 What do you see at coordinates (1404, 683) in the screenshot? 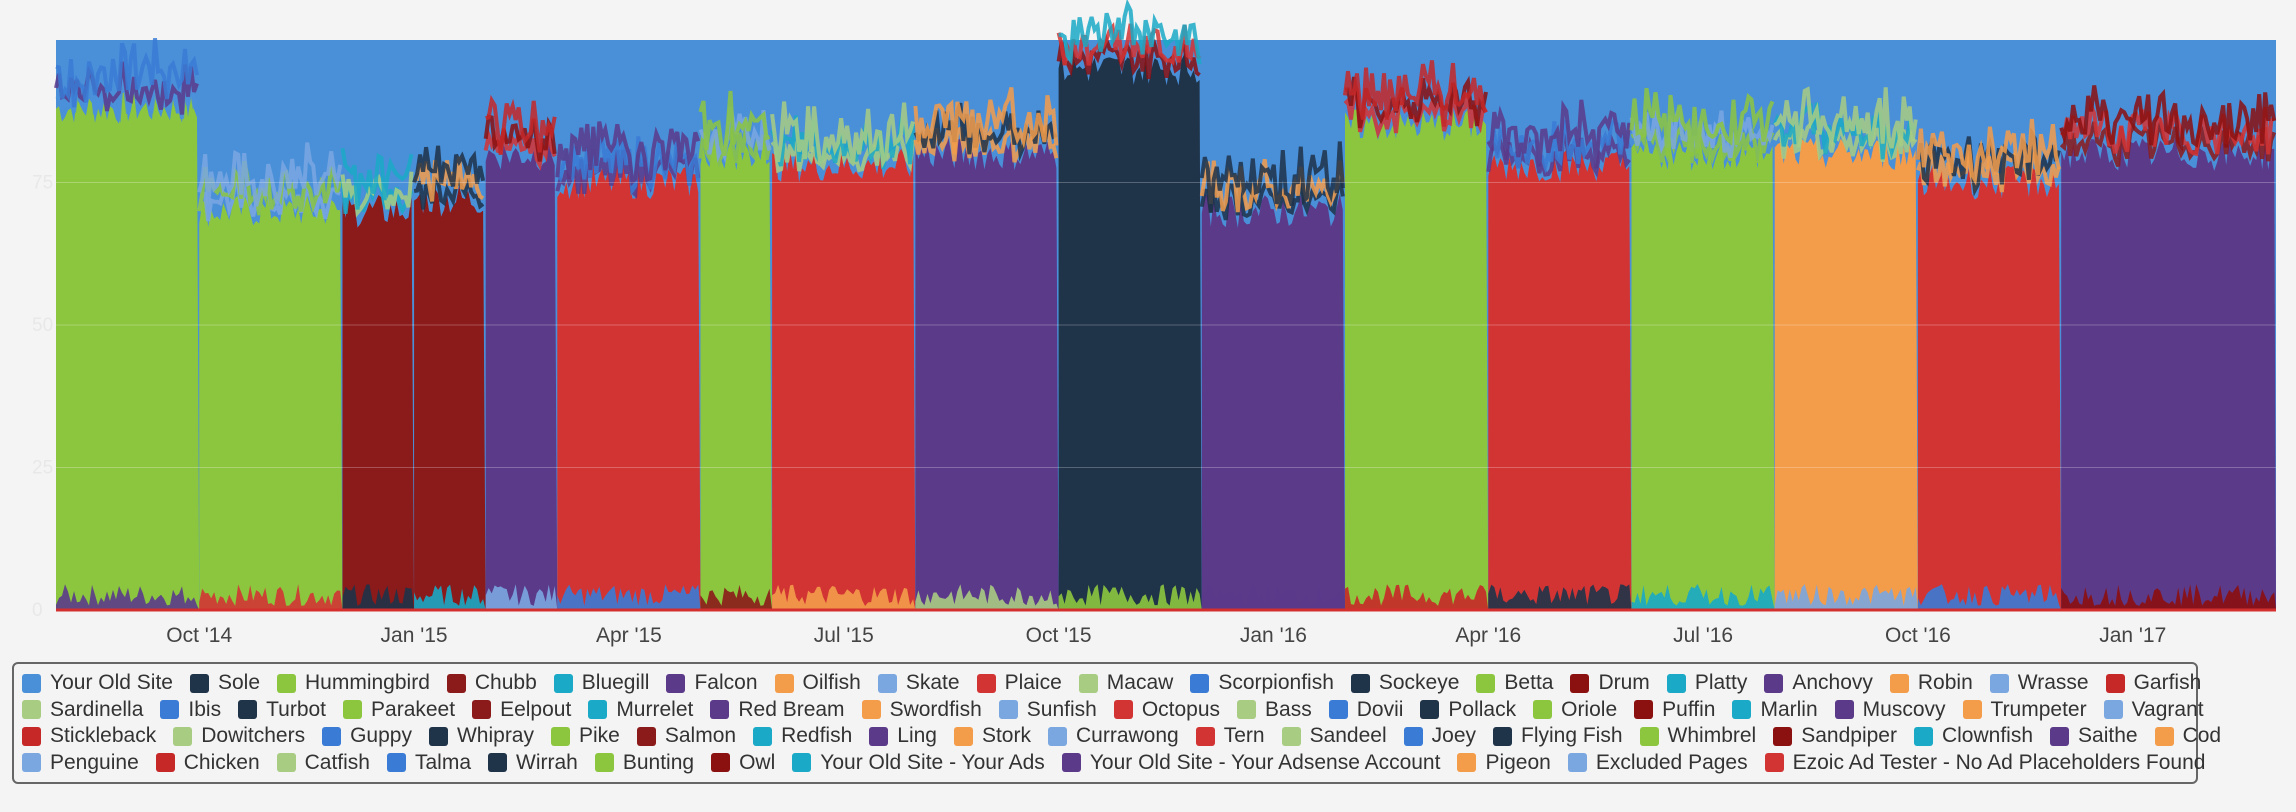
I see `legend-item: Sockeye` at bounding box center [1404, 683].